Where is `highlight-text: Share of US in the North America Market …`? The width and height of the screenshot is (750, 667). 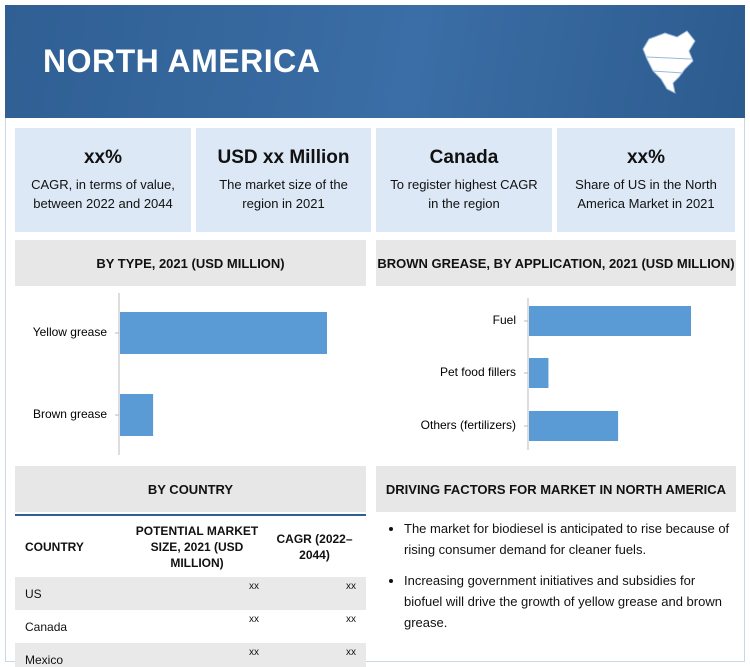 highlight-text: Share of US in the North America Market … is located at coordinates (646, 194).